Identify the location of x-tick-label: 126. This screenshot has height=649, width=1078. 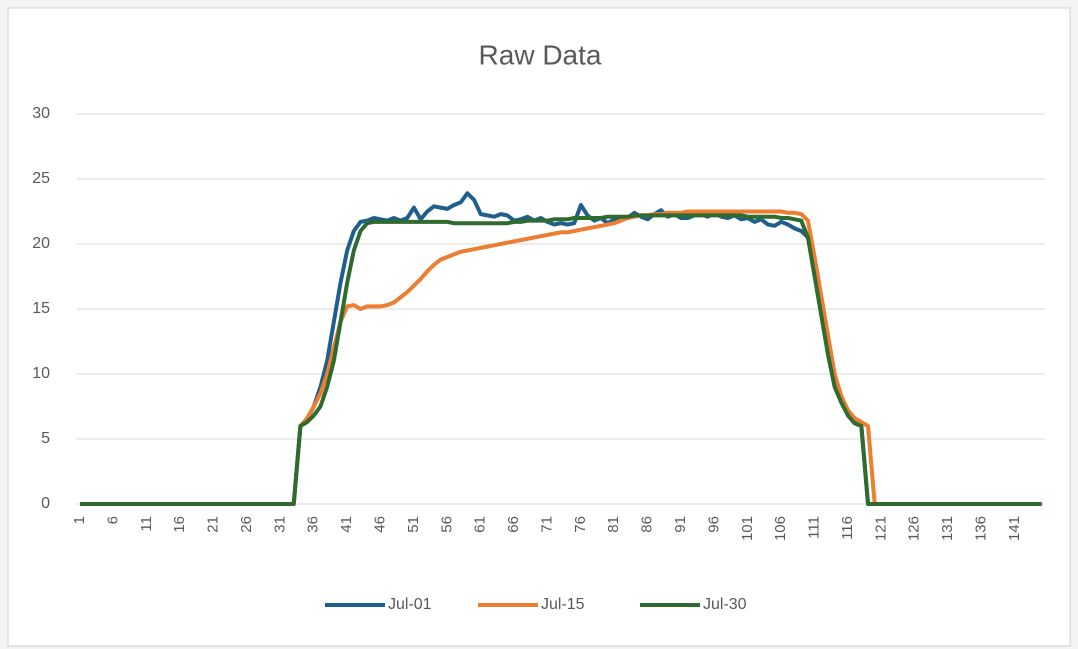
(914, 528).